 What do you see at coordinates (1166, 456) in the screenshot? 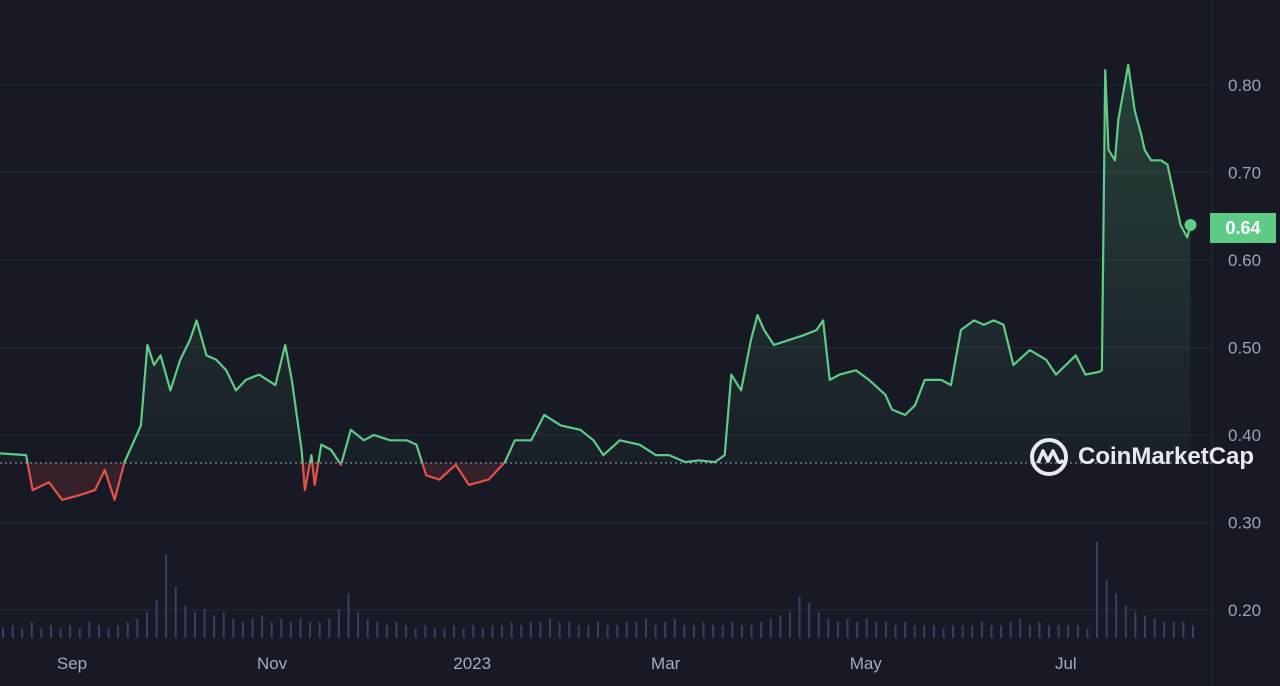
I see `watermark-text: CoinMarketCap` at bounding box center [1166, 456].